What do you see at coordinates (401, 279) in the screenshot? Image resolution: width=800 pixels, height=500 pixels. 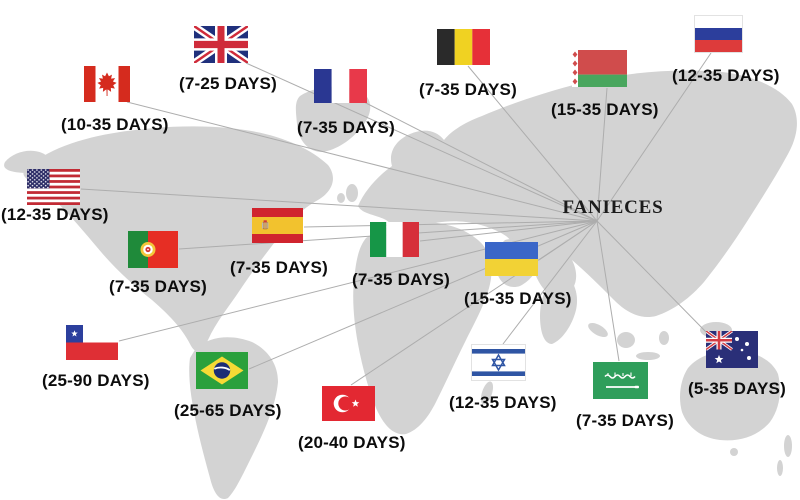 I see `italy-shipping-days-label: (7-35 DAYS)` at bounding box center [401, 279].